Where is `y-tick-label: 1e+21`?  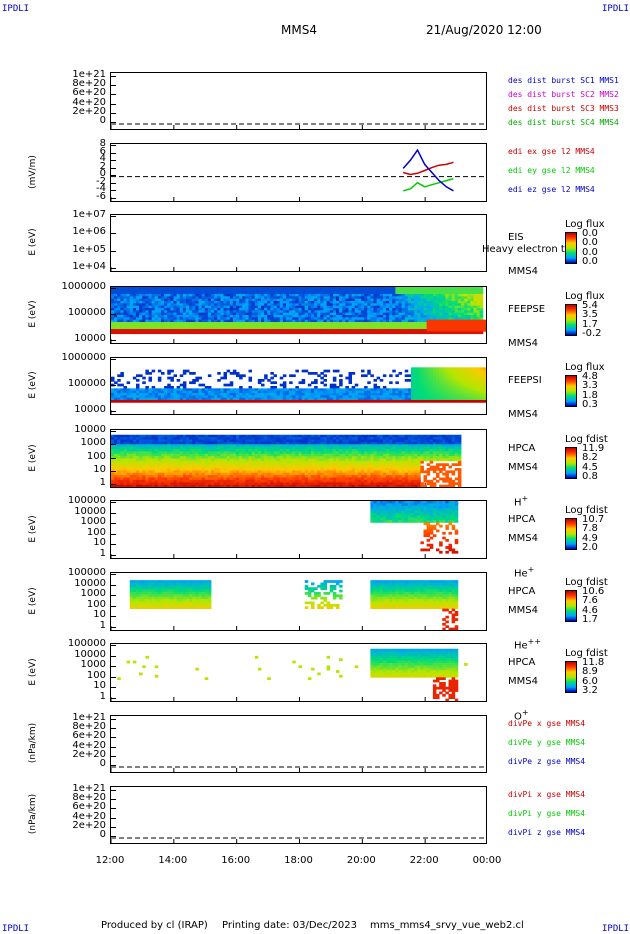
y-tick-label: 1e+21 is located at coordinates (89, 74).